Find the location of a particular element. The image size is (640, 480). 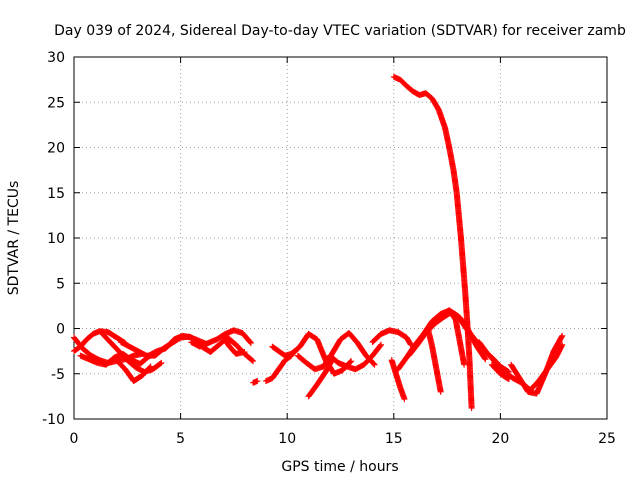

x-axis-label: GPS time / hours is located at coordinates (339, 467).